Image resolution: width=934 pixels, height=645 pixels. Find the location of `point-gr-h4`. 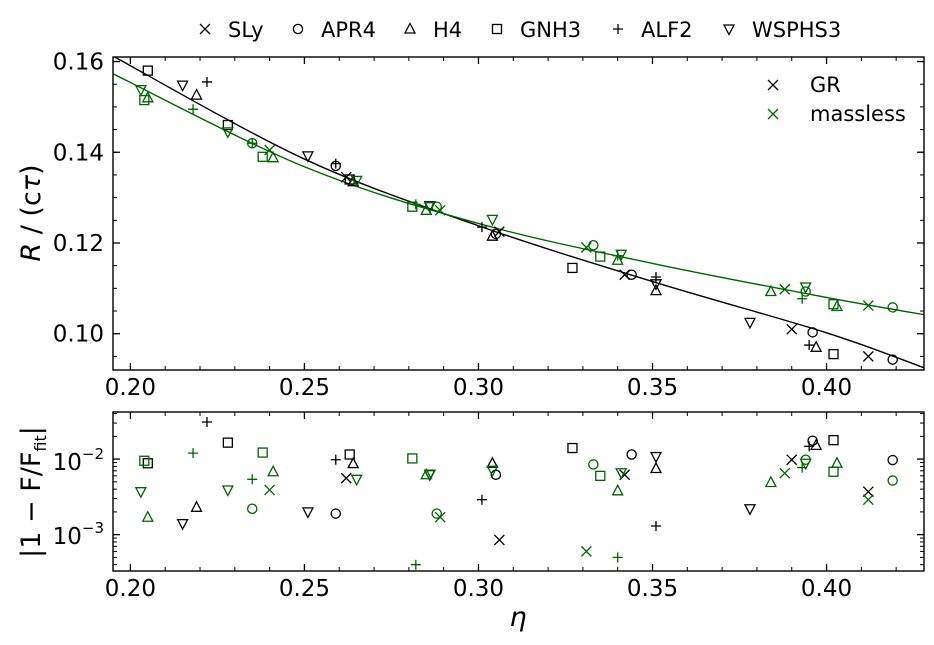

point-gr-h4 is located at coordinates (656, 289).